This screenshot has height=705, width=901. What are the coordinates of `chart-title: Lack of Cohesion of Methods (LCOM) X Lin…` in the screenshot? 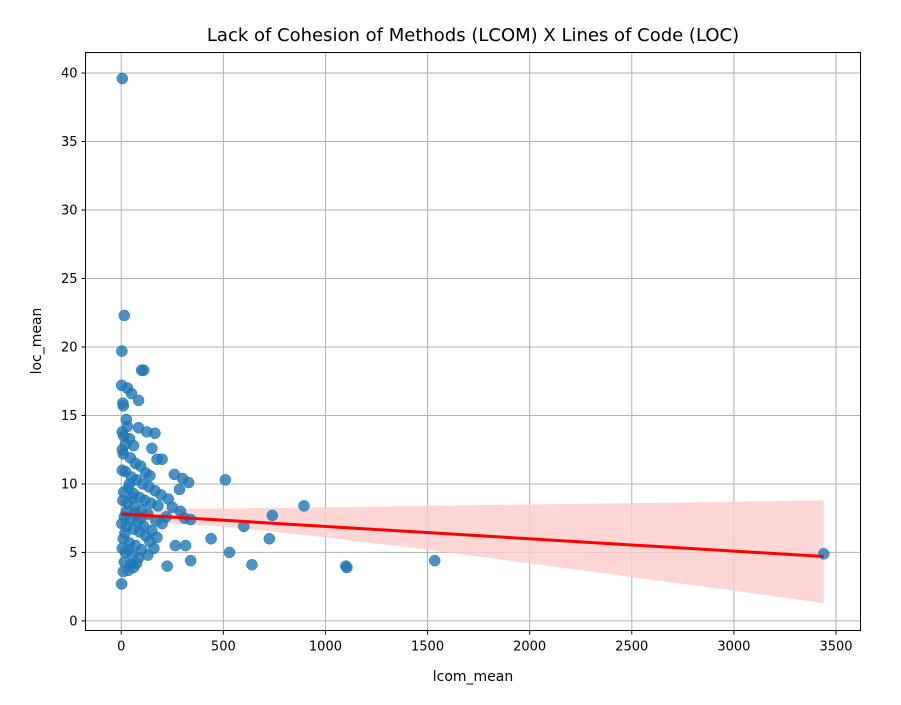 It's located at (473, 35).